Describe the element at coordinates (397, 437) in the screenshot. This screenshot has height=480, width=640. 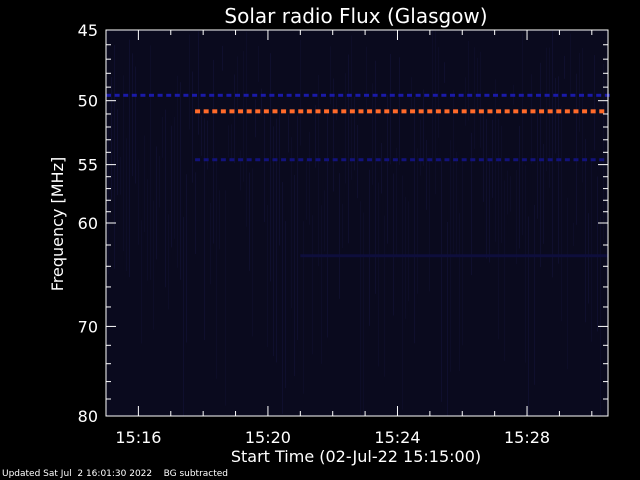
I see `x-tick-label: 15:24` at that location.